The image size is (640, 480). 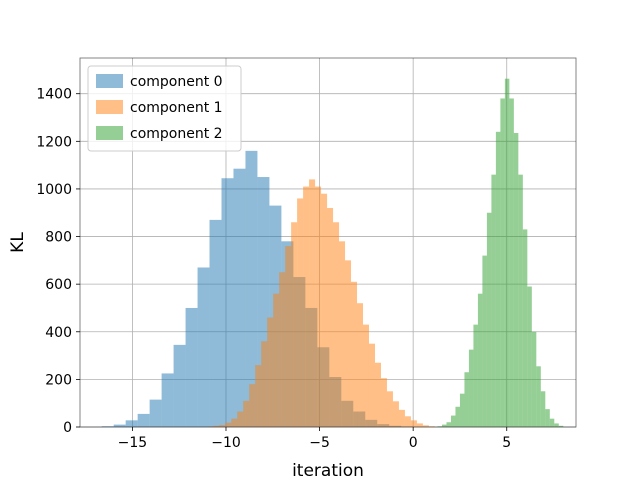 I want to click on y-tick-label: 0, so click(x=67, y=428).